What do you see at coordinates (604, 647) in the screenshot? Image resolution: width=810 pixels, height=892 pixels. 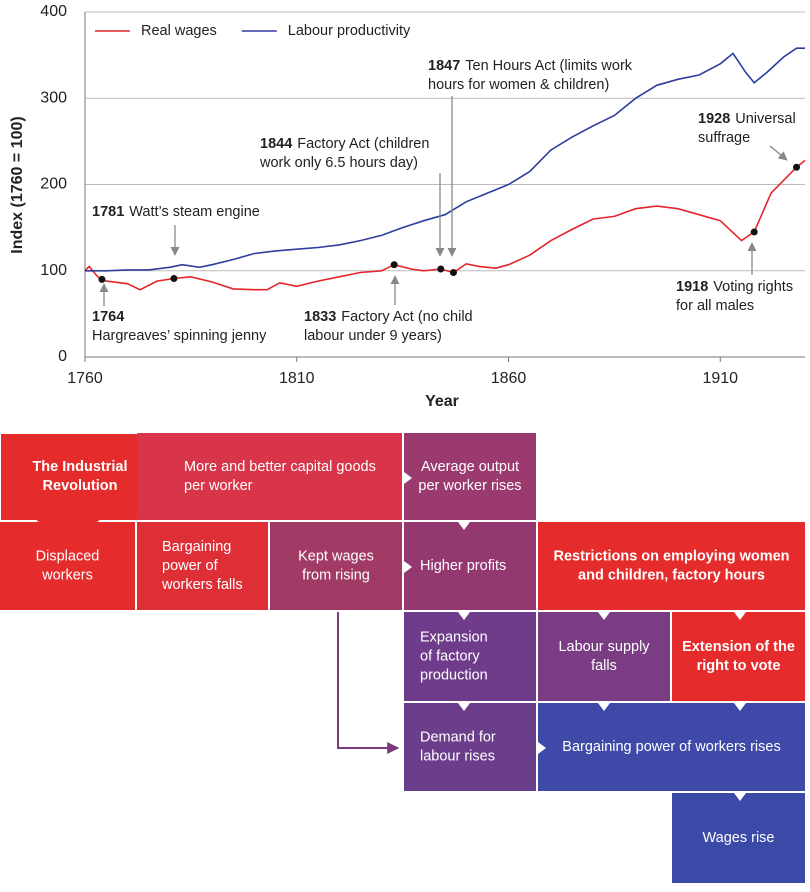 I see `node-text: Labour supply` at bounding box center [604, 647].